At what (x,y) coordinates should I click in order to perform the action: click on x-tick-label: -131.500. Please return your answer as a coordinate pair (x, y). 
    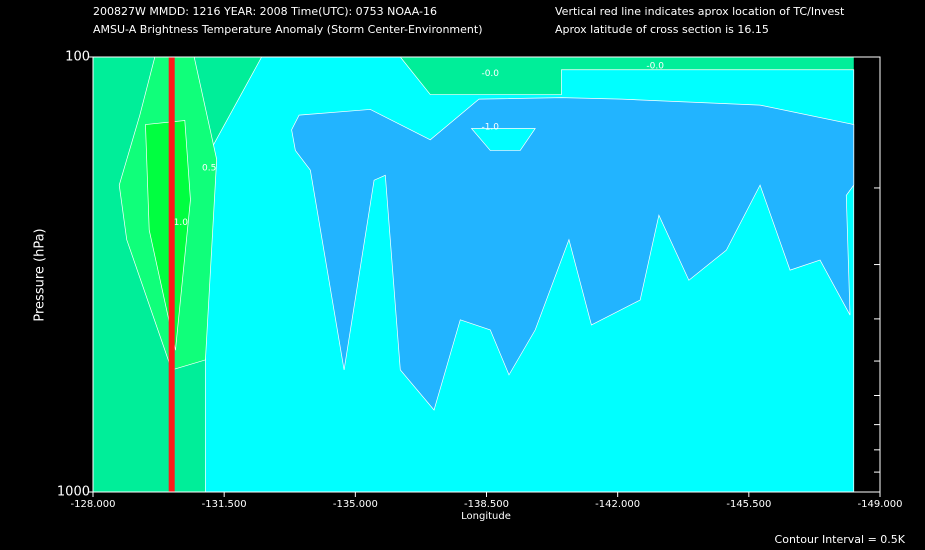
    Looking at the image, I should click on (224, 504).